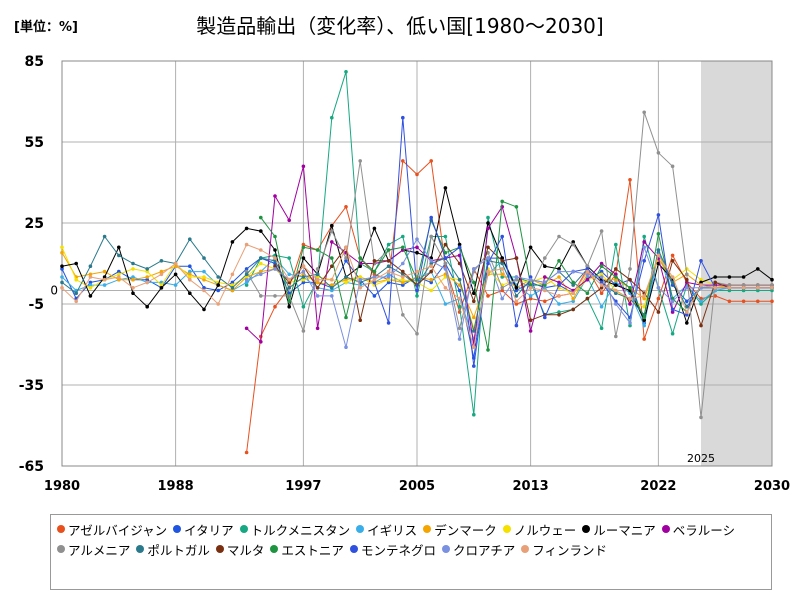 This screenshot has height=600, width=800. Describe the element at coordinates (658, 486) in the screenshot. I see `x-tick-label: 2022` at that location.